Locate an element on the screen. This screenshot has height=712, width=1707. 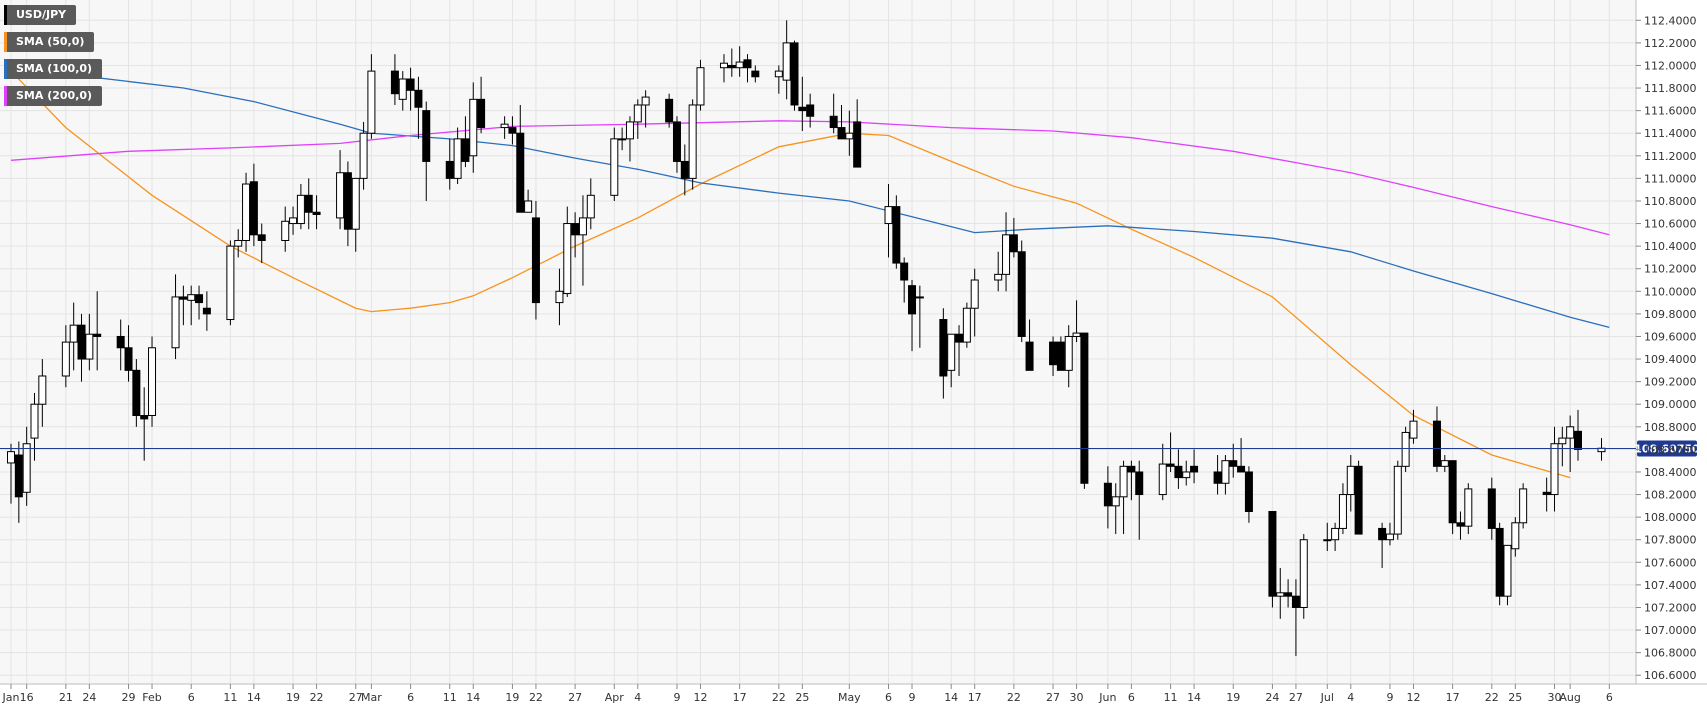
x-tick-label: Mar is located at coordinates (371, 697).